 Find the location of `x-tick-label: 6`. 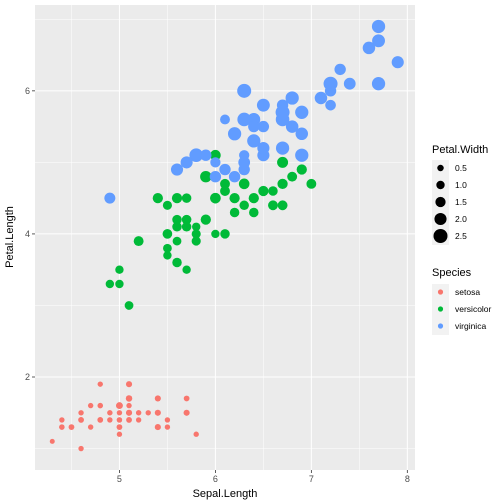

x-tick-label: 6 is located at coordinates (215, 479).